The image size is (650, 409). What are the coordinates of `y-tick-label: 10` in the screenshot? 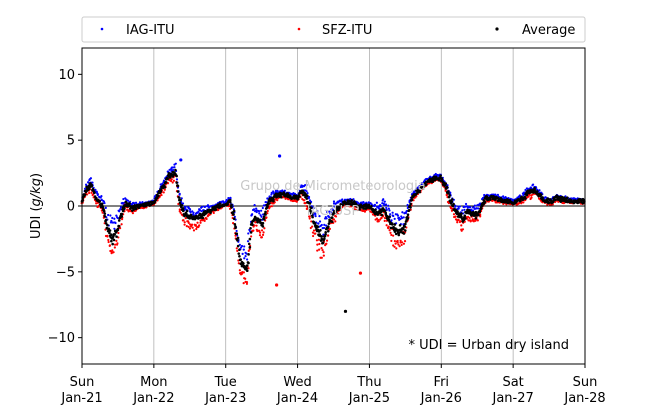 It's located at (66, 75).